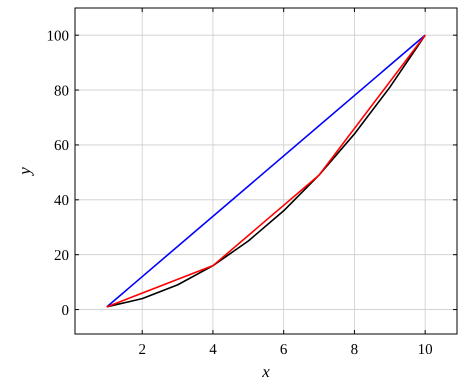 The width and height of the screenshot is (474, 387). Describe the element at coordinates (61, 146) in the screenshot. I see `y-tick-label: 60` at that location.